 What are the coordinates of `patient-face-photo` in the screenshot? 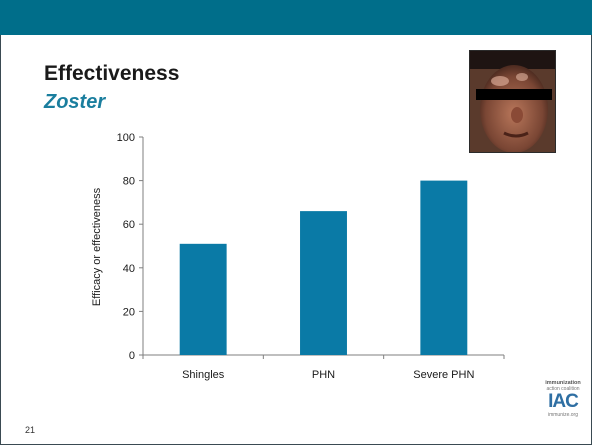 It's located at (512, 101).